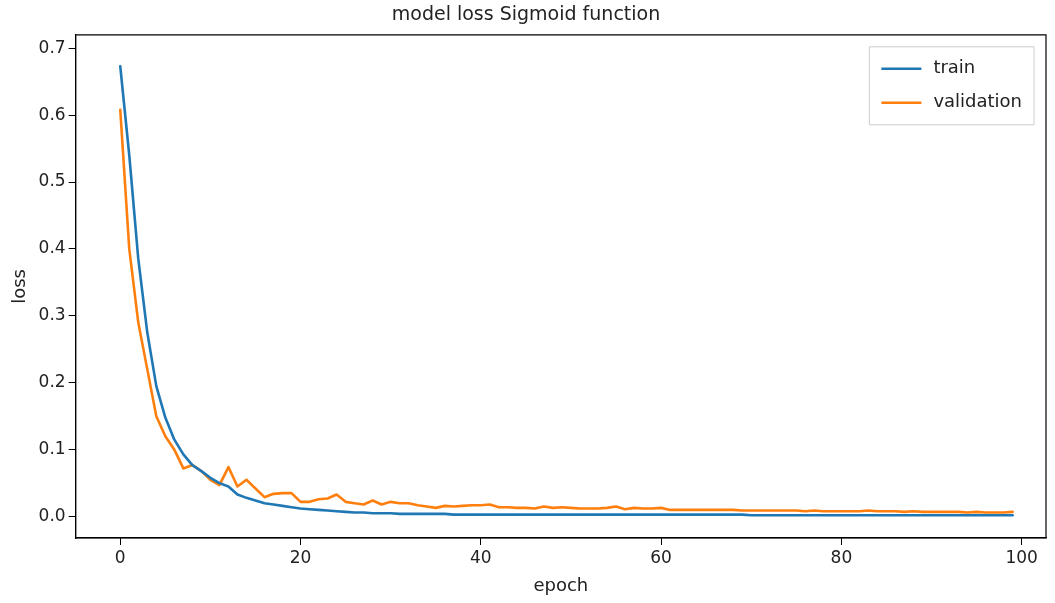  Describe the element at coordinates (120, 556) in the screenshot. I see `x-tick-label: 0` at that location.